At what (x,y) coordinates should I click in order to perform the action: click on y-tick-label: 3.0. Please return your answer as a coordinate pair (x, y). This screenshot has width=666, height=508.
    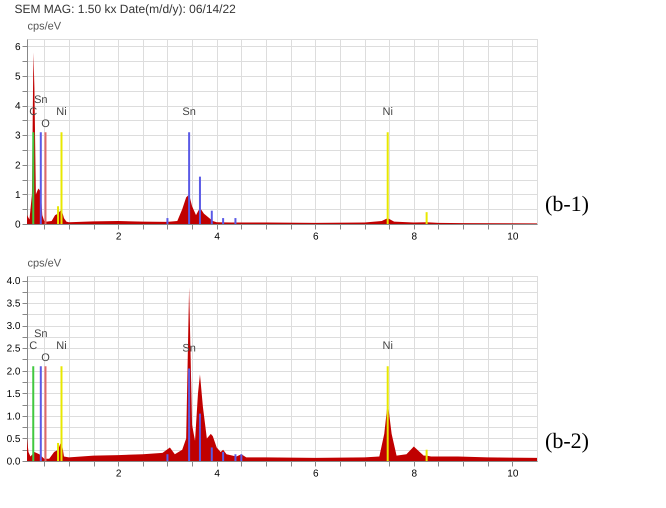
    Looking at the image, I should click on (13, 326).